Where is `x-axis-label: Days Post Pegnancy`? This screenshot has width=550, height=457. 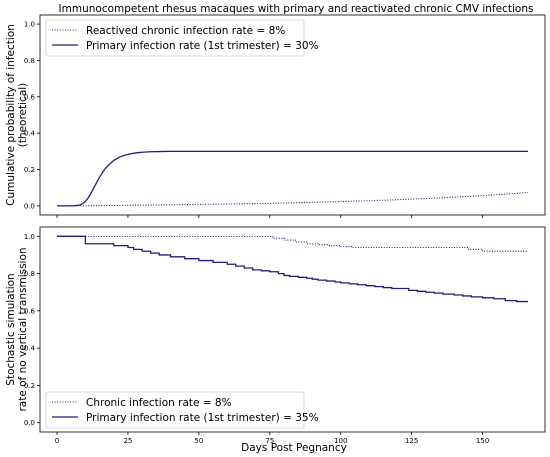 x-axis-label: Days Post Pegnancy is located at coordinates (294, 448).